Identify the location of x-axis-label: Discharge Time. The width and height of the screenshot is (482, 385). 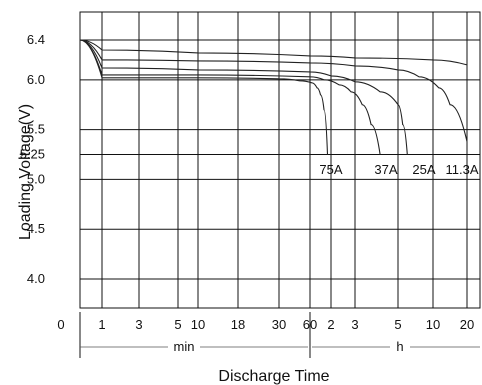
(273, 376).